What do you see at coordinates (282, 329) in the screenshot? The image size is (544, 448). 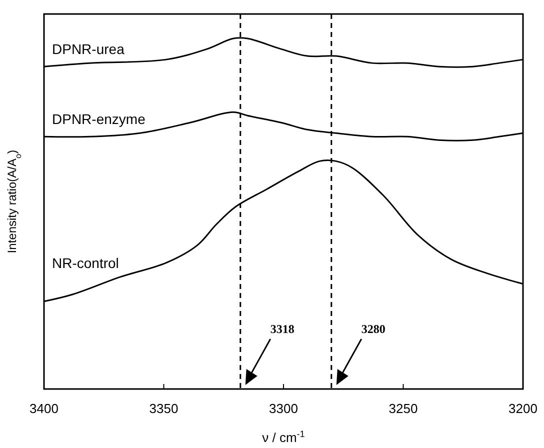 I see `ref-line-label: 3318` at bounding box center [282, 329].